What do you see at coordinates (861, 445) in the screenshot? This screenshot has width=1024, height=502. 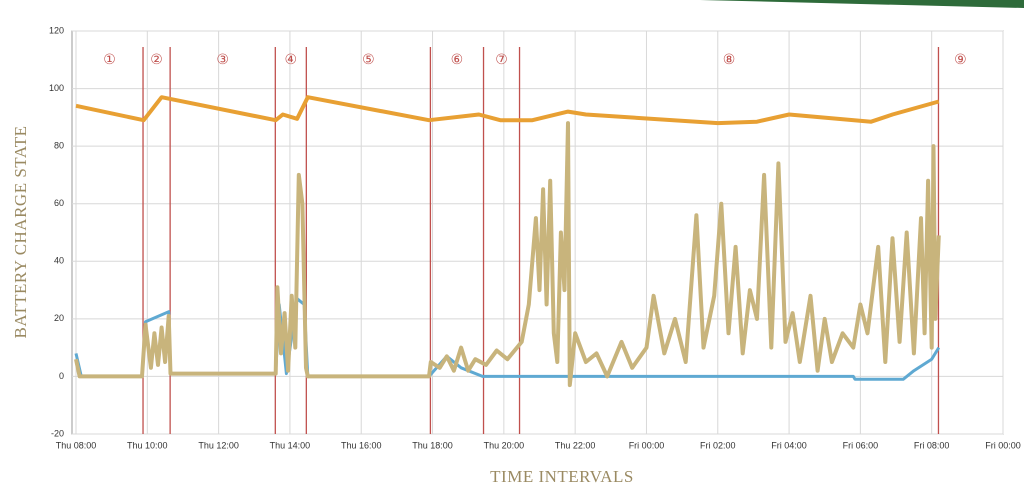 I see `x-tick-label: Fri 06:00` at bounding box center [861, 445].